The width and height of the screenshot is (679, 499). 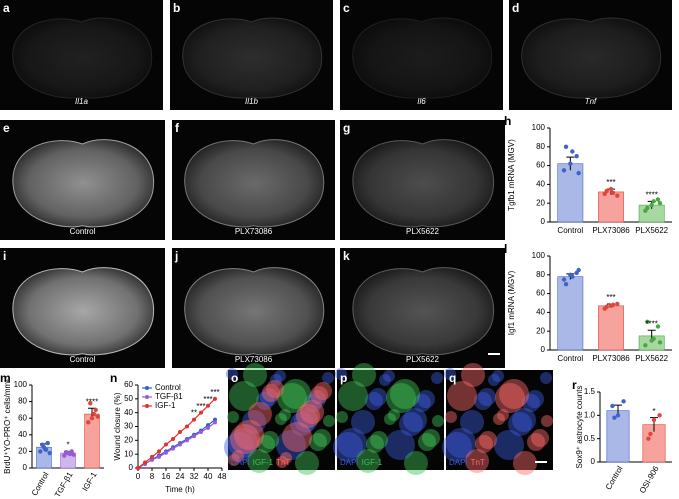 What do you see at coordinates (165, 405) in the screenshot?
I see `legend-label: IGF-1` at bounding box center [165, 405].